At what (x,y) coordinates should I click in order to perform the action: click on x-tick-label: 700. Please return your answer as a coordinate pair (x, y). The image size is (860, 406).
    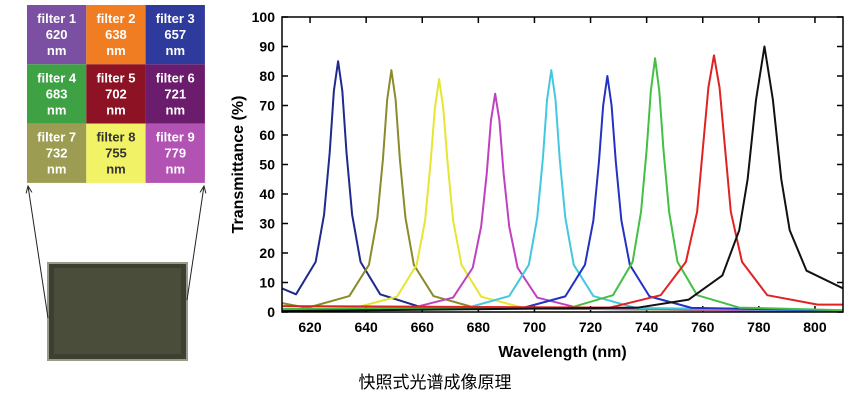
    Looking at the image, I should click on (535, 327).